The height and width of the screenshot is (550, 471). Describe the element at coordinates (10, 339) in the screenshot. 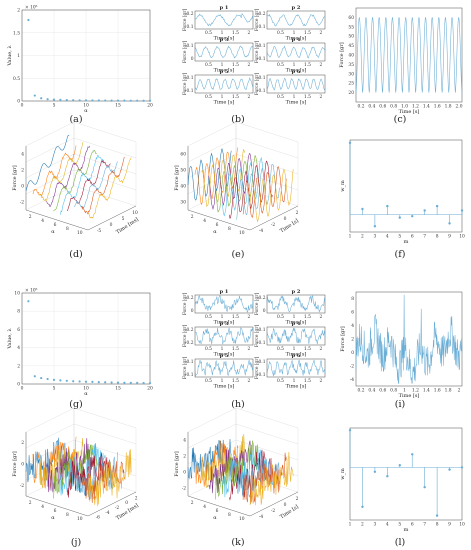

I see `y-axis-label: Value, λ` at that location.